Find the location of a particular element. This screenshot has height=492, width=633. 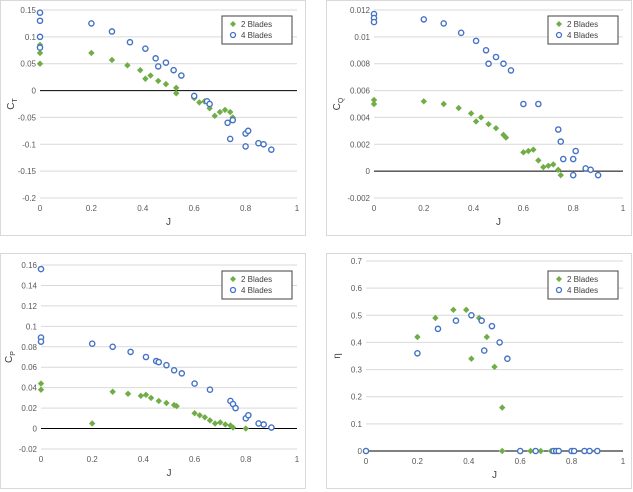

y-axis-label: CT is located at coordinates (12, 104).